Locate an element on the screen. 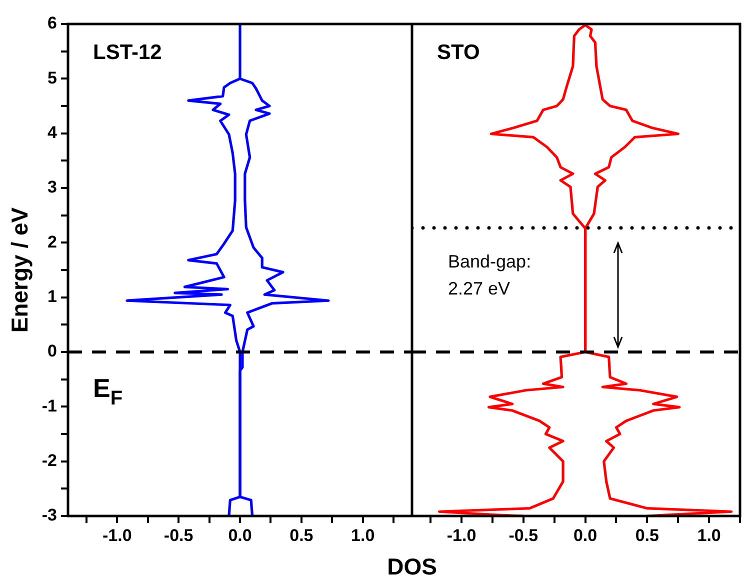 This screenshot has height=584, width=747. annotation: Band-gap: 2.27 eV is located at coordinates (490, 274).